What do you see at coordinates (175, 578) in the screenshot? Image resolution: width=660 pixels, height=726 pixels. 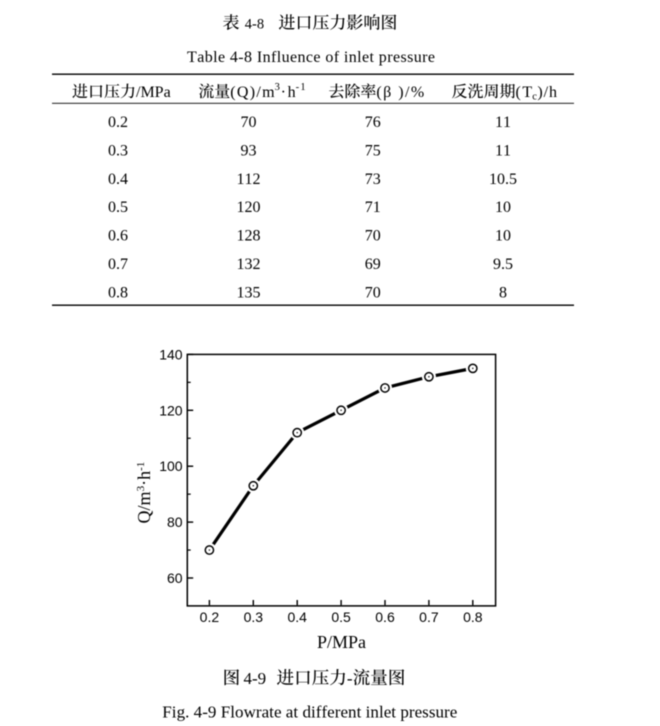 I see `svg-text: 60` at bounding box center [175, 578].